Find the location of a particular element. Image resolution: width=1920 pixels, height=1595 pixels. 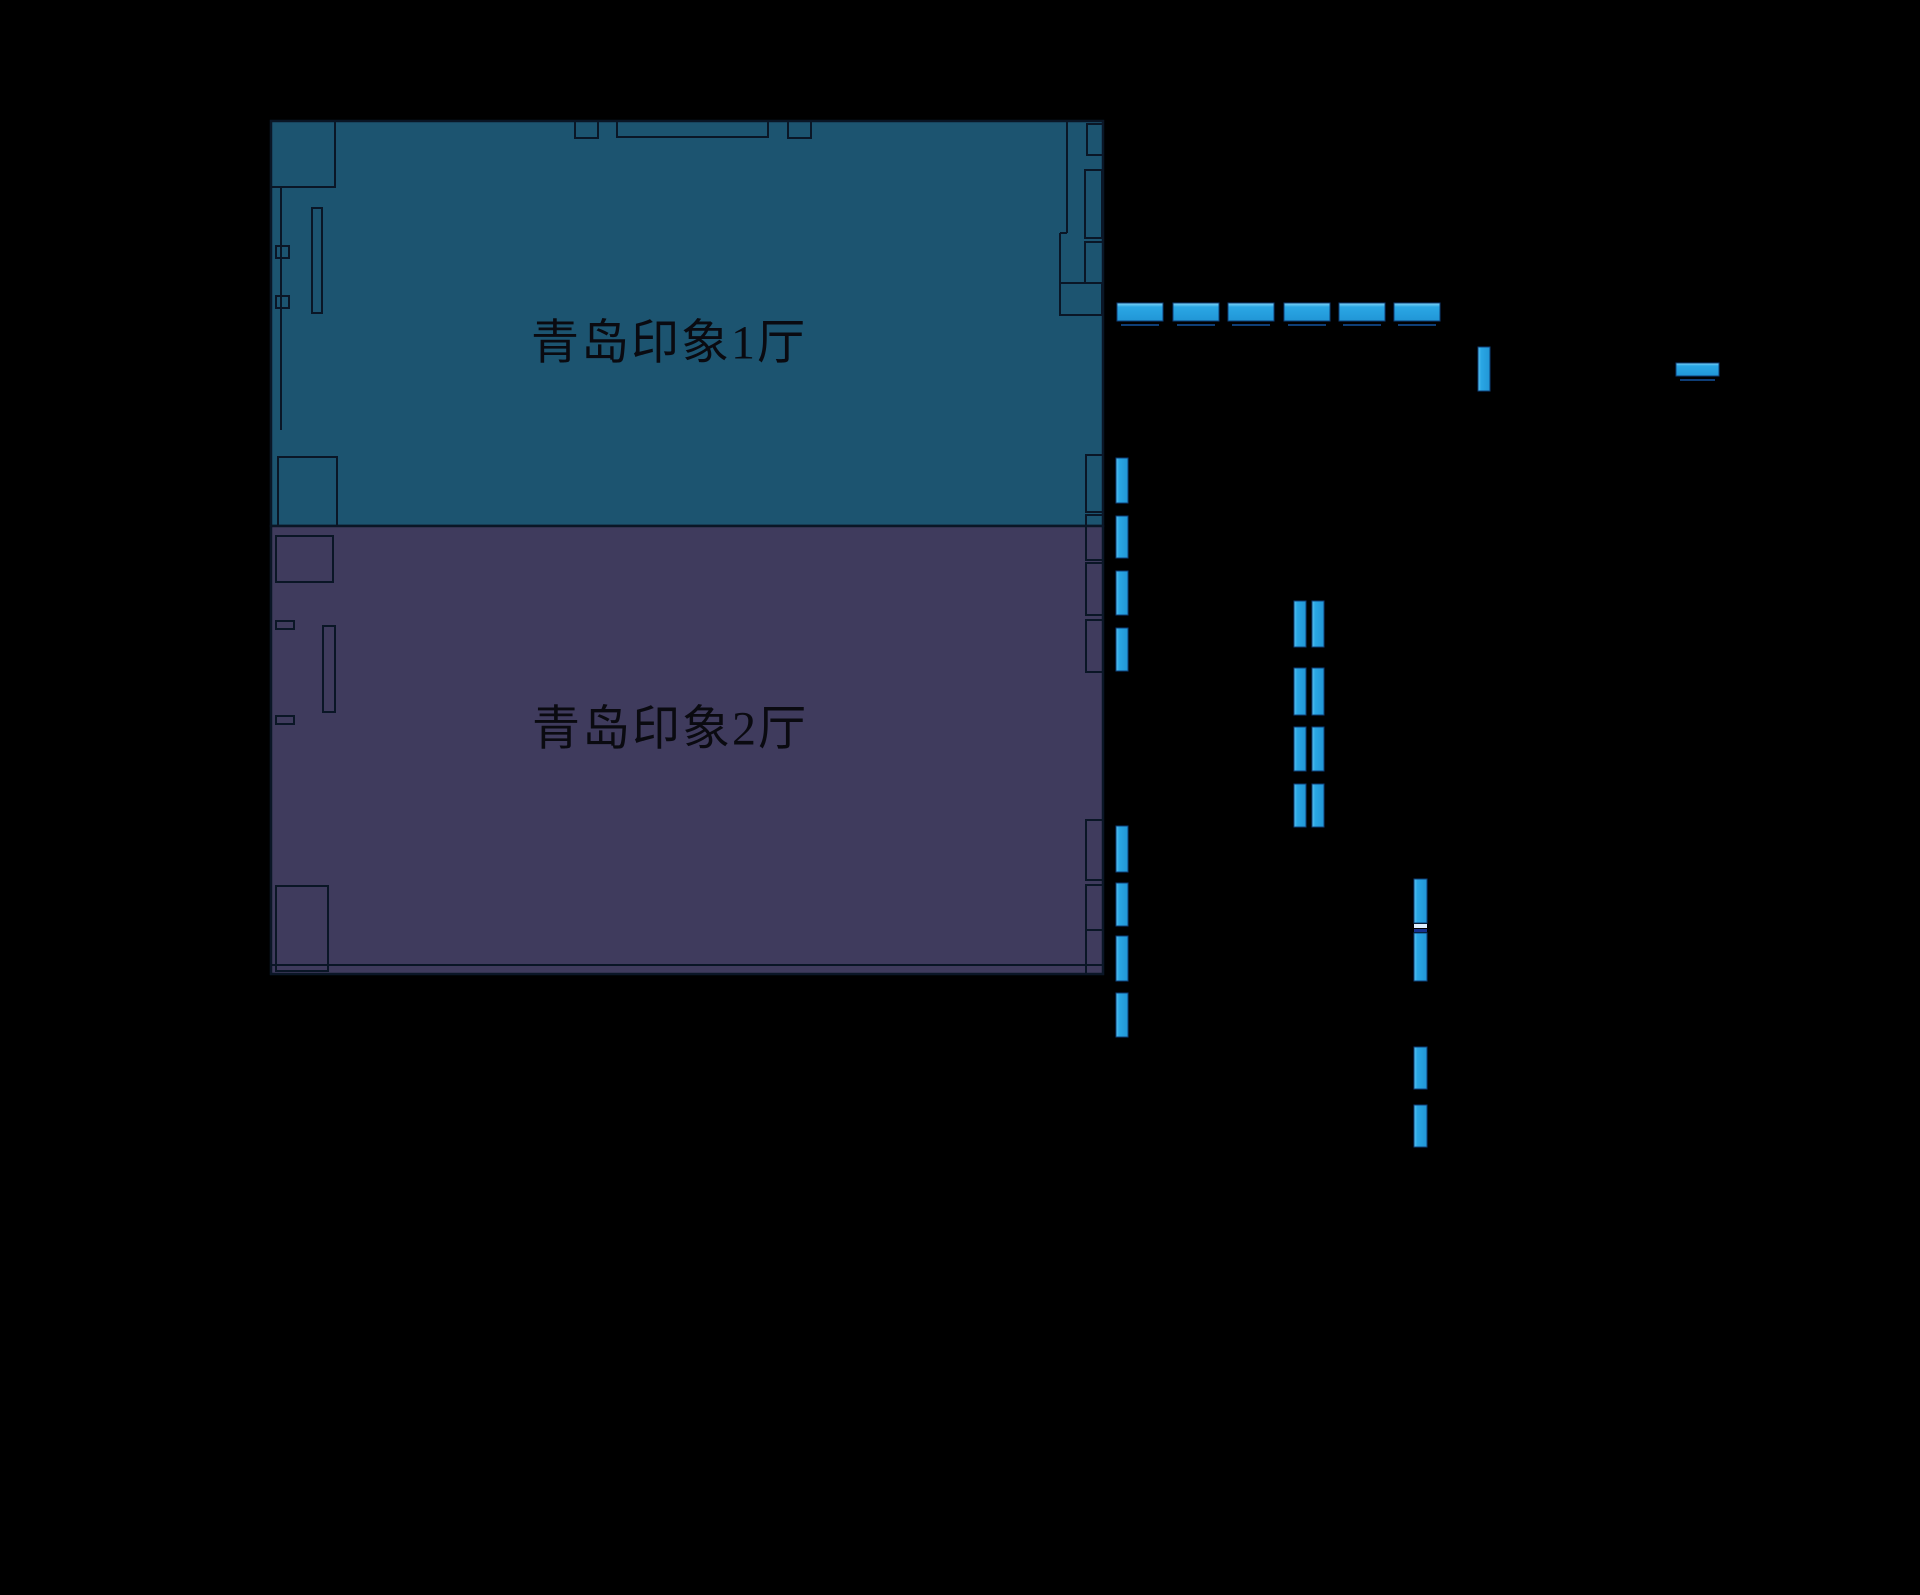

hall2-area is located at coordinates (687, 750).